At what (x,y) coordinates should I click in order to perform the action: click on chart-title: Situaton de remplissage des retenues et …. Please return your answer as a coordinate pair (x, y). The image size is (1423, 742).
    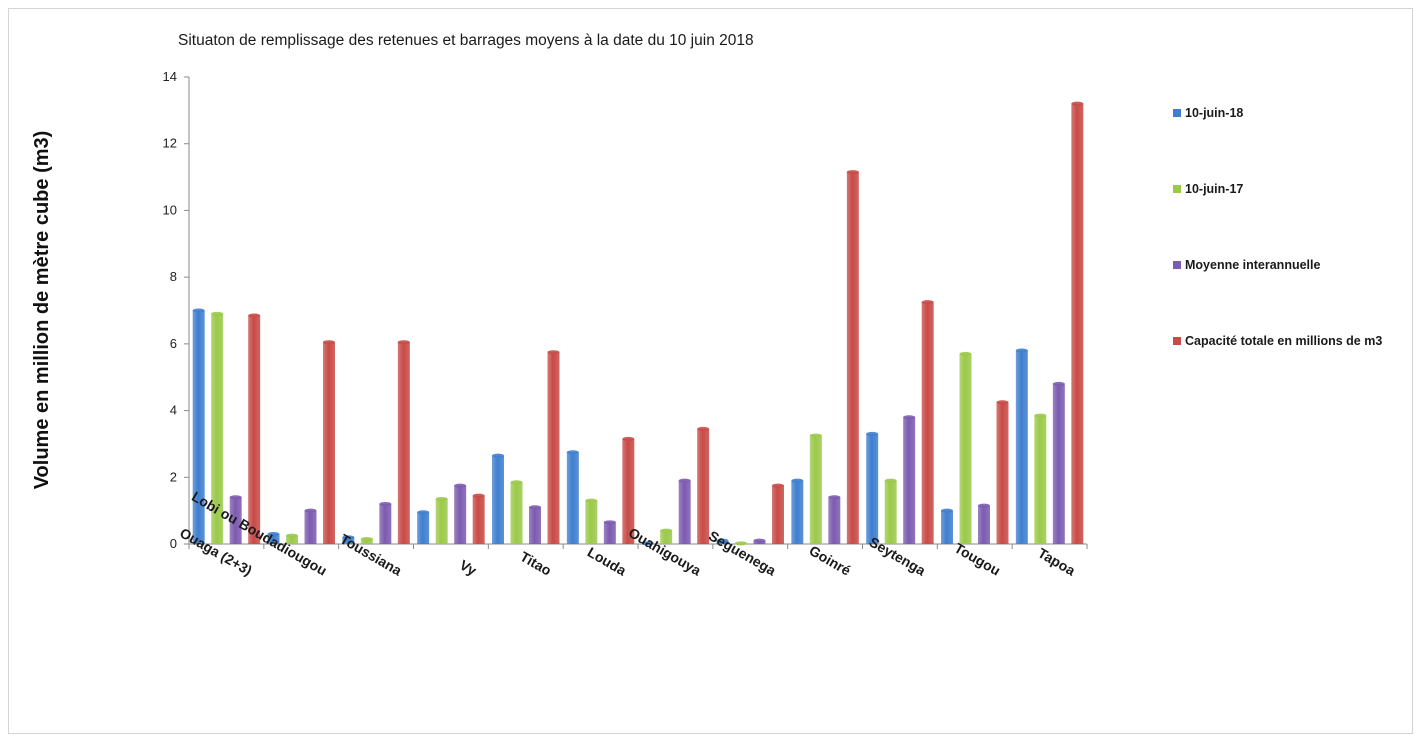
    Looking at the image, I should click on (466, 40).